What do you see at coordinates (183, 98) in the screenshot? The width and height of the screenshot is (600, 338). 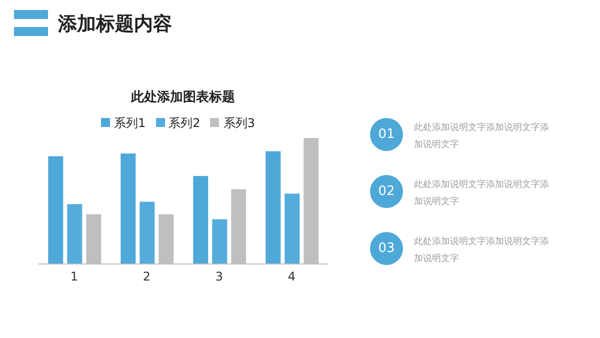 I see `chart-title: 此处添加图表标题` at bounding box center [183, 98].